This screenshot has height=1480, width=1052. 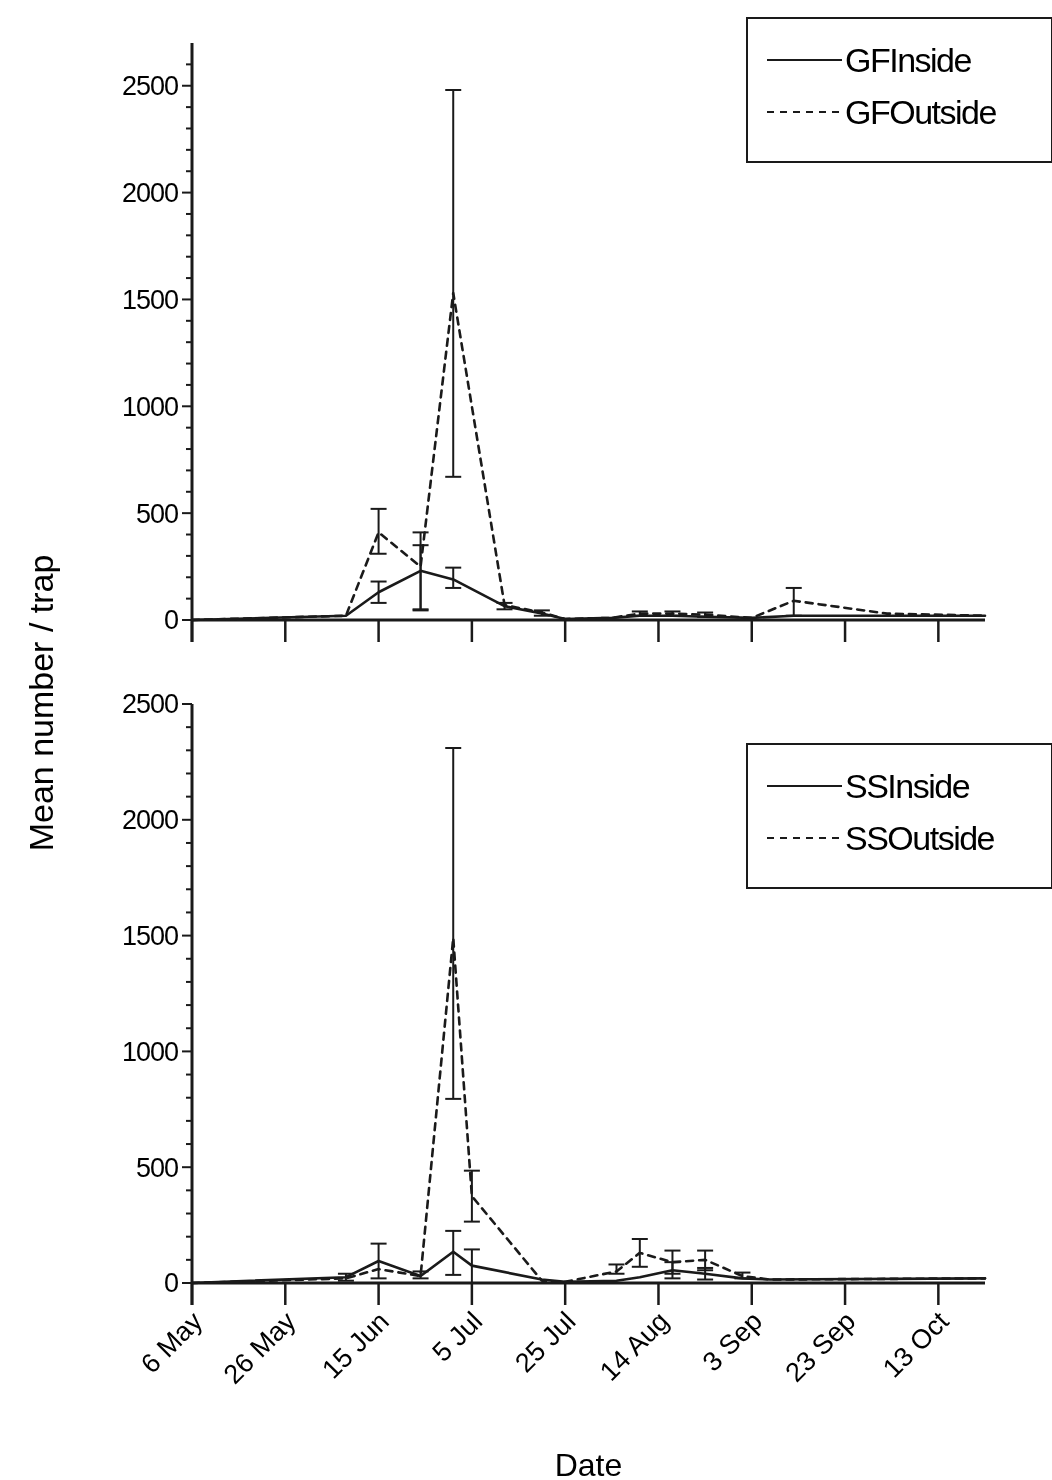 I want to click on x-tick-label: 23 Sep, so click(x=820, y=1347).